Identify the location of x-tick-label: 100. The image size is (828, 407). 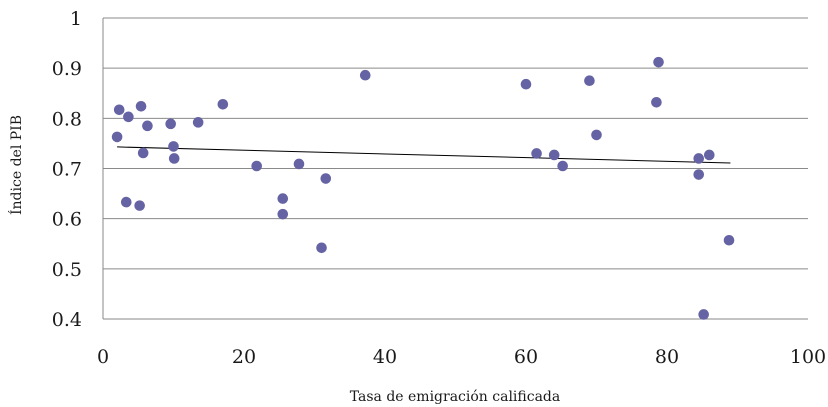
(808, 357).